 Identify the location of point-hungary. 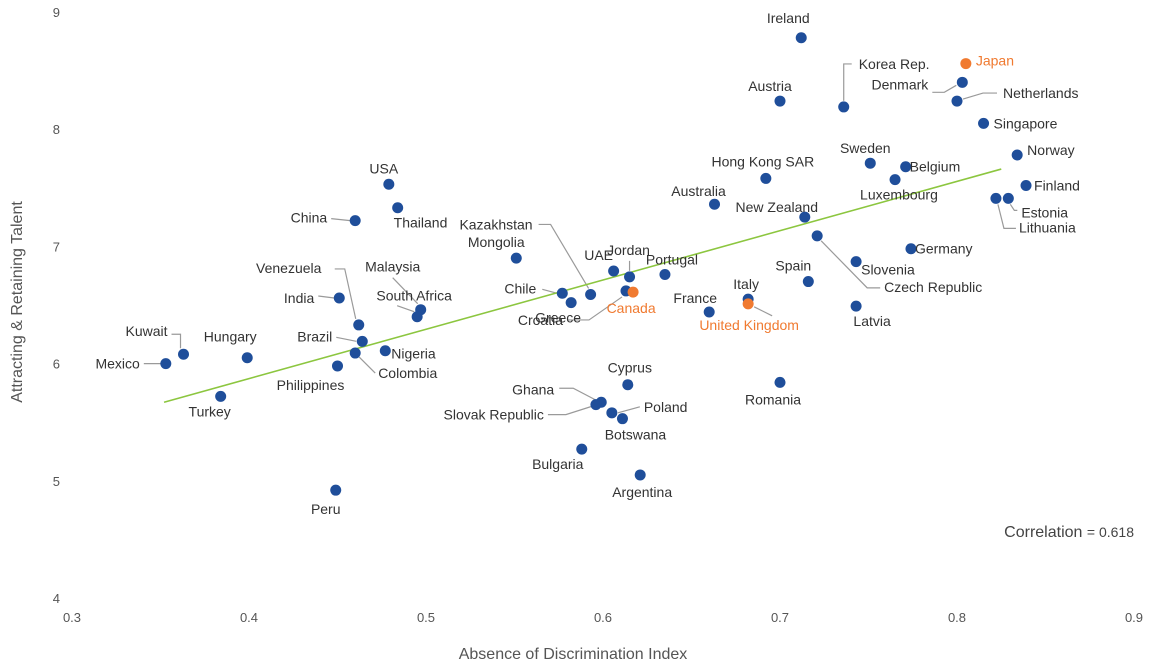
(247, 358).